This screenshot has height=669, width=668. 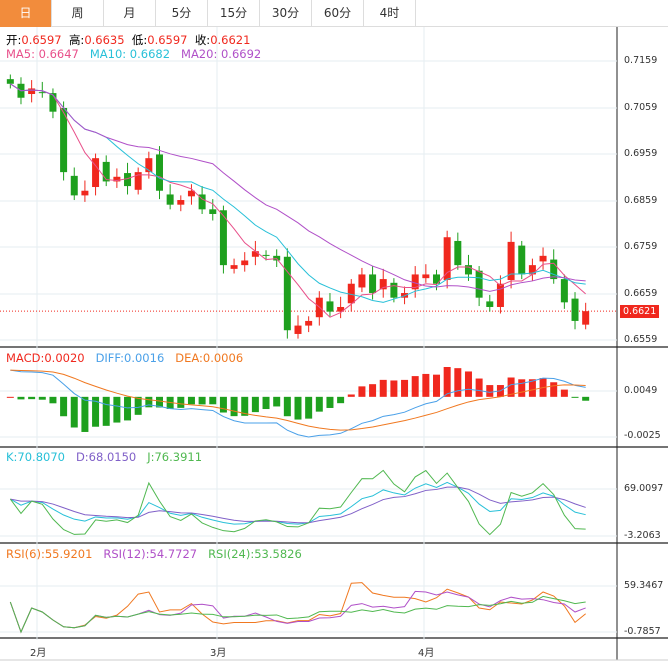 What do you see at coordinates (297, 608) in the screenshot?
I see `rsi6-line` at bounding box center [297, 608].